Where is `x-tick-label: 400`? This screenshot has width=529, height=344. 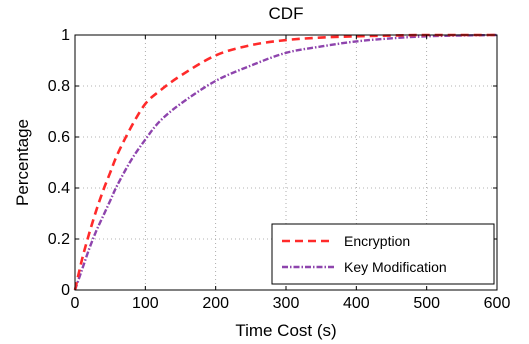
x-tick-label: 400 is located at coordinates (356, 303).